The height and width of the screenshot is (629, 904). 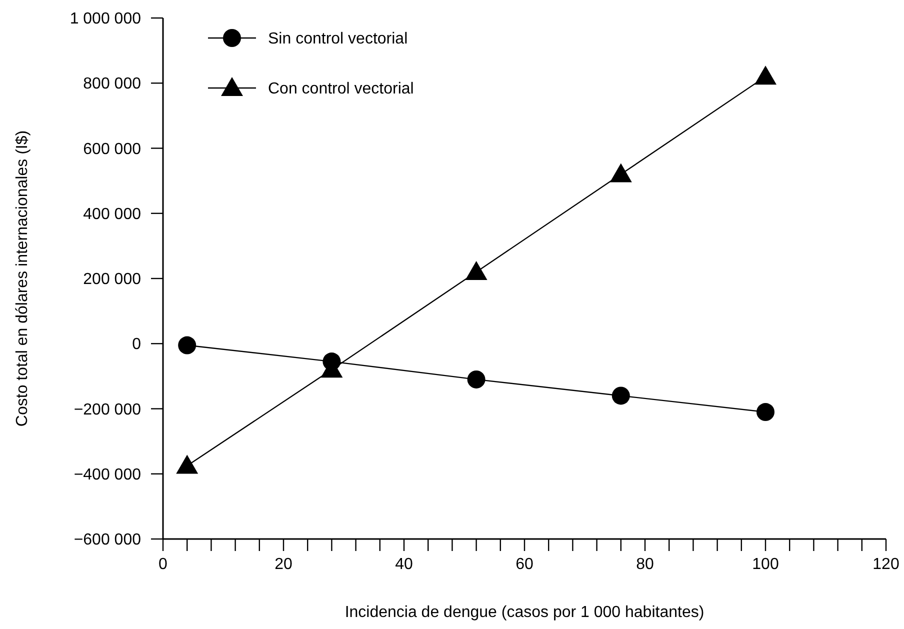 What do you see at coordinates (886, 564) in the screenshot?
I see `x-tick-label: 120` at bounding box center [886, 564].